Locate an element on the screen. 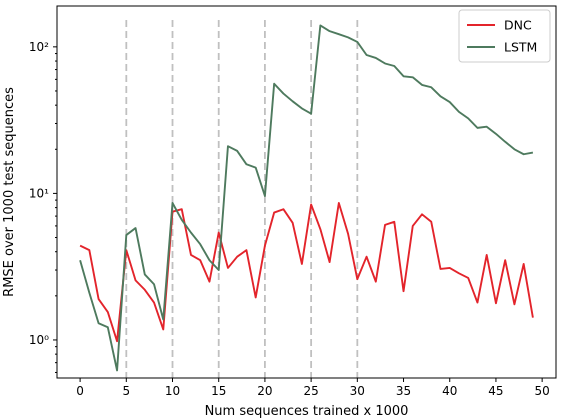  legend: DNC LSTM is located at coordinates (504, 36).